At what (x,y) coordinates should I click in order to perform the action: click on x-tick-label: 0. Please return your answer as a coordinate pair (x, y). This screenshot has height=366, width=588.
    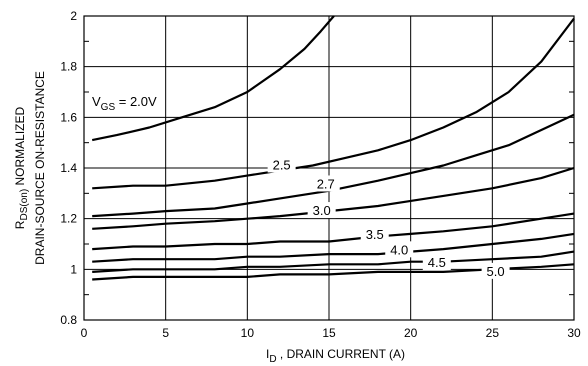
    Looking at the image, I should click on (84, 333).